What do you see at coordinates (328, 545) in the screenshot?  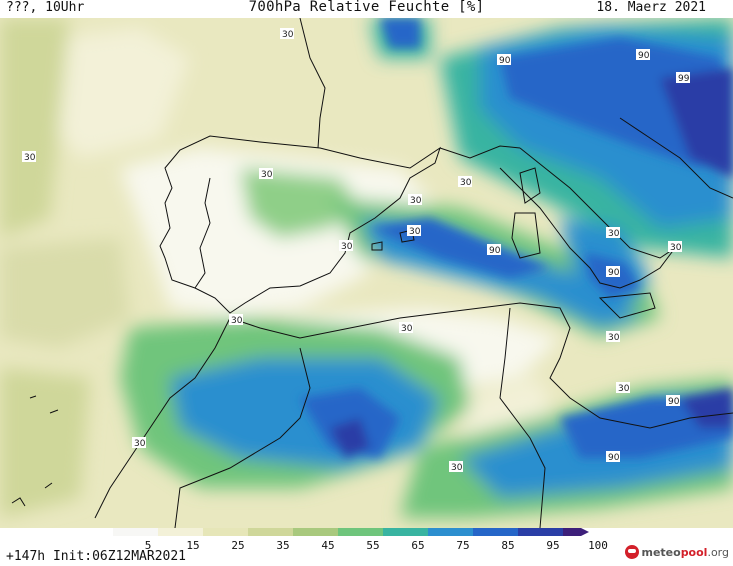 I see `colorbar-tick-label: 45` at bounding box center [328, 545].